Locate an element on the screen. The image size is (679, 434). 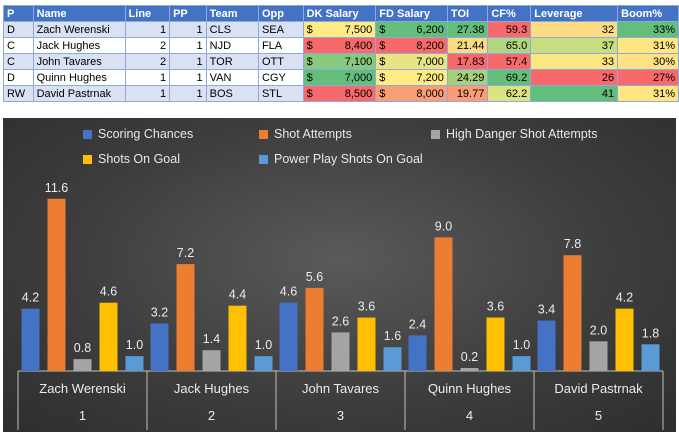
cell-dk-salary: $7,500 is located at coordinates (339, 29).